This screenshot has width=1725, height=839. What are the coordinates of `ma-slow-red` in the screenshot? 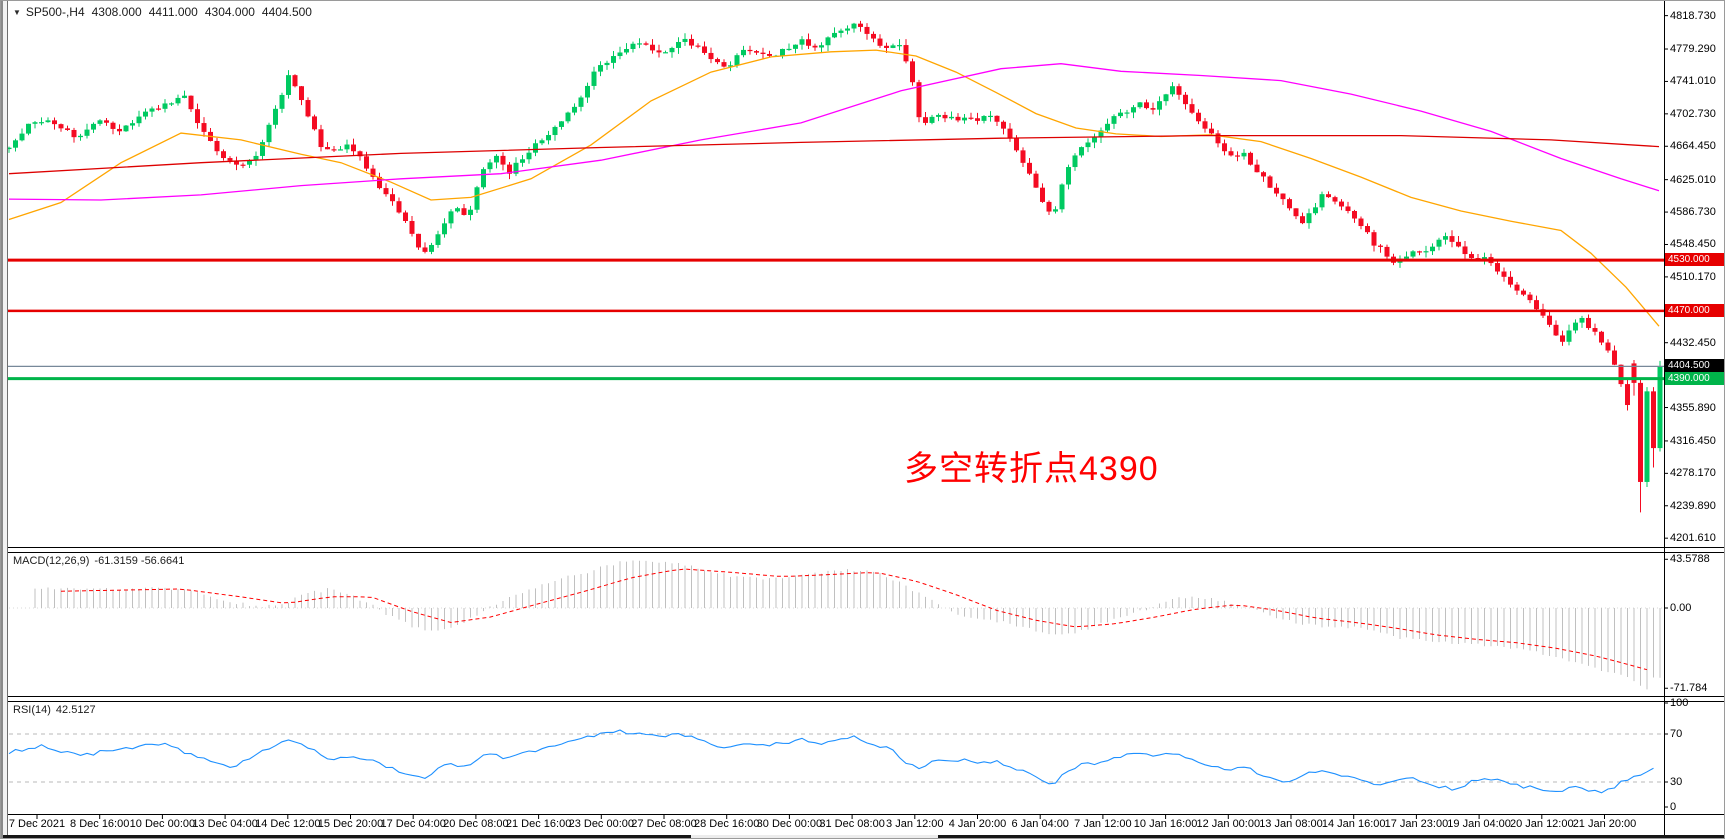 It's located at (834, 154).